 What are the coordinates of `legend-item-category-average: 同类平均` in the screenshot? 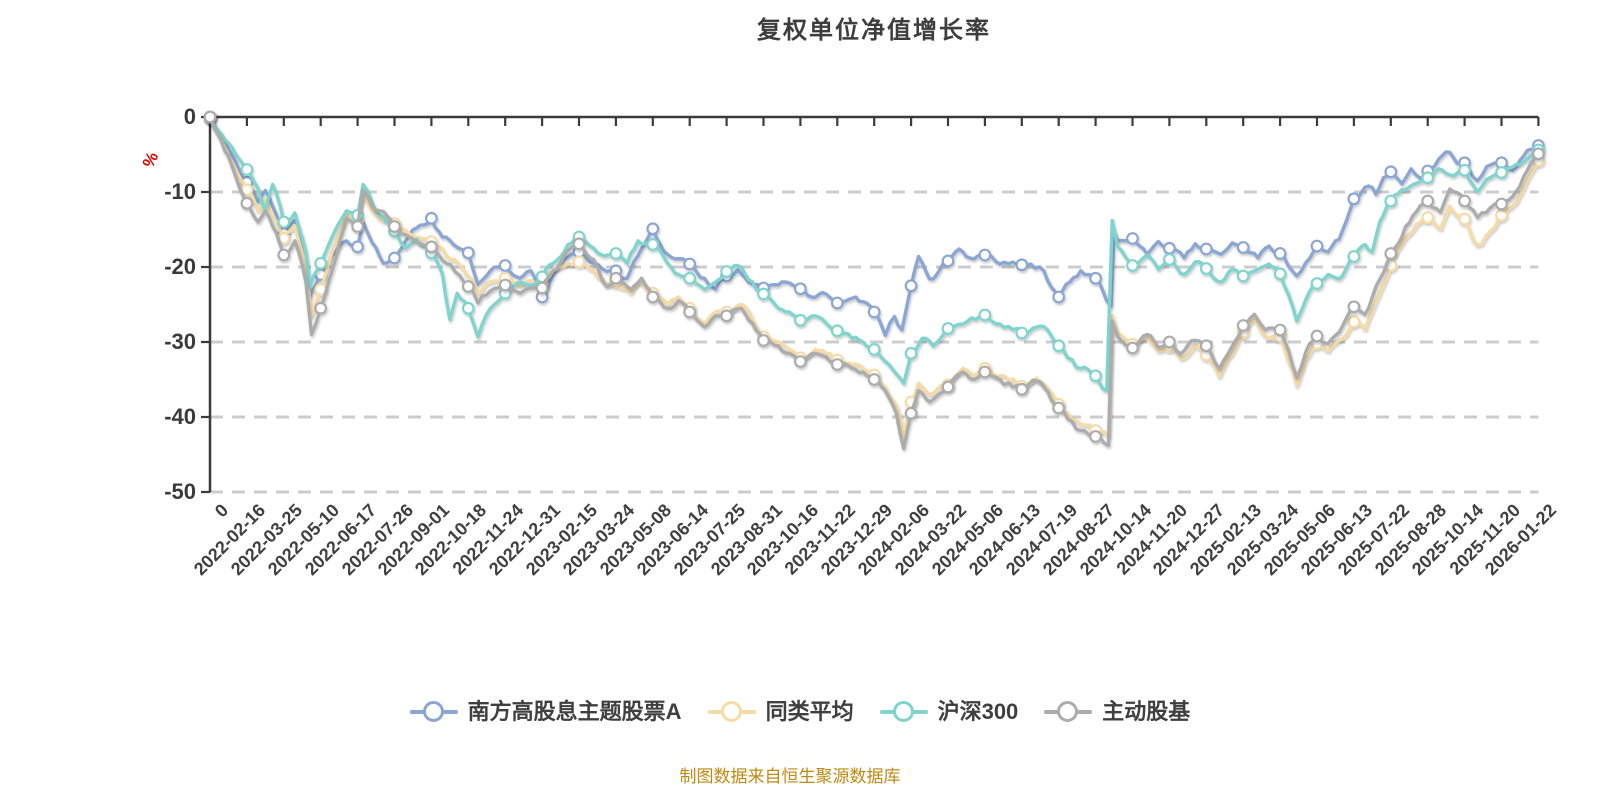 It's located at (780, 712).